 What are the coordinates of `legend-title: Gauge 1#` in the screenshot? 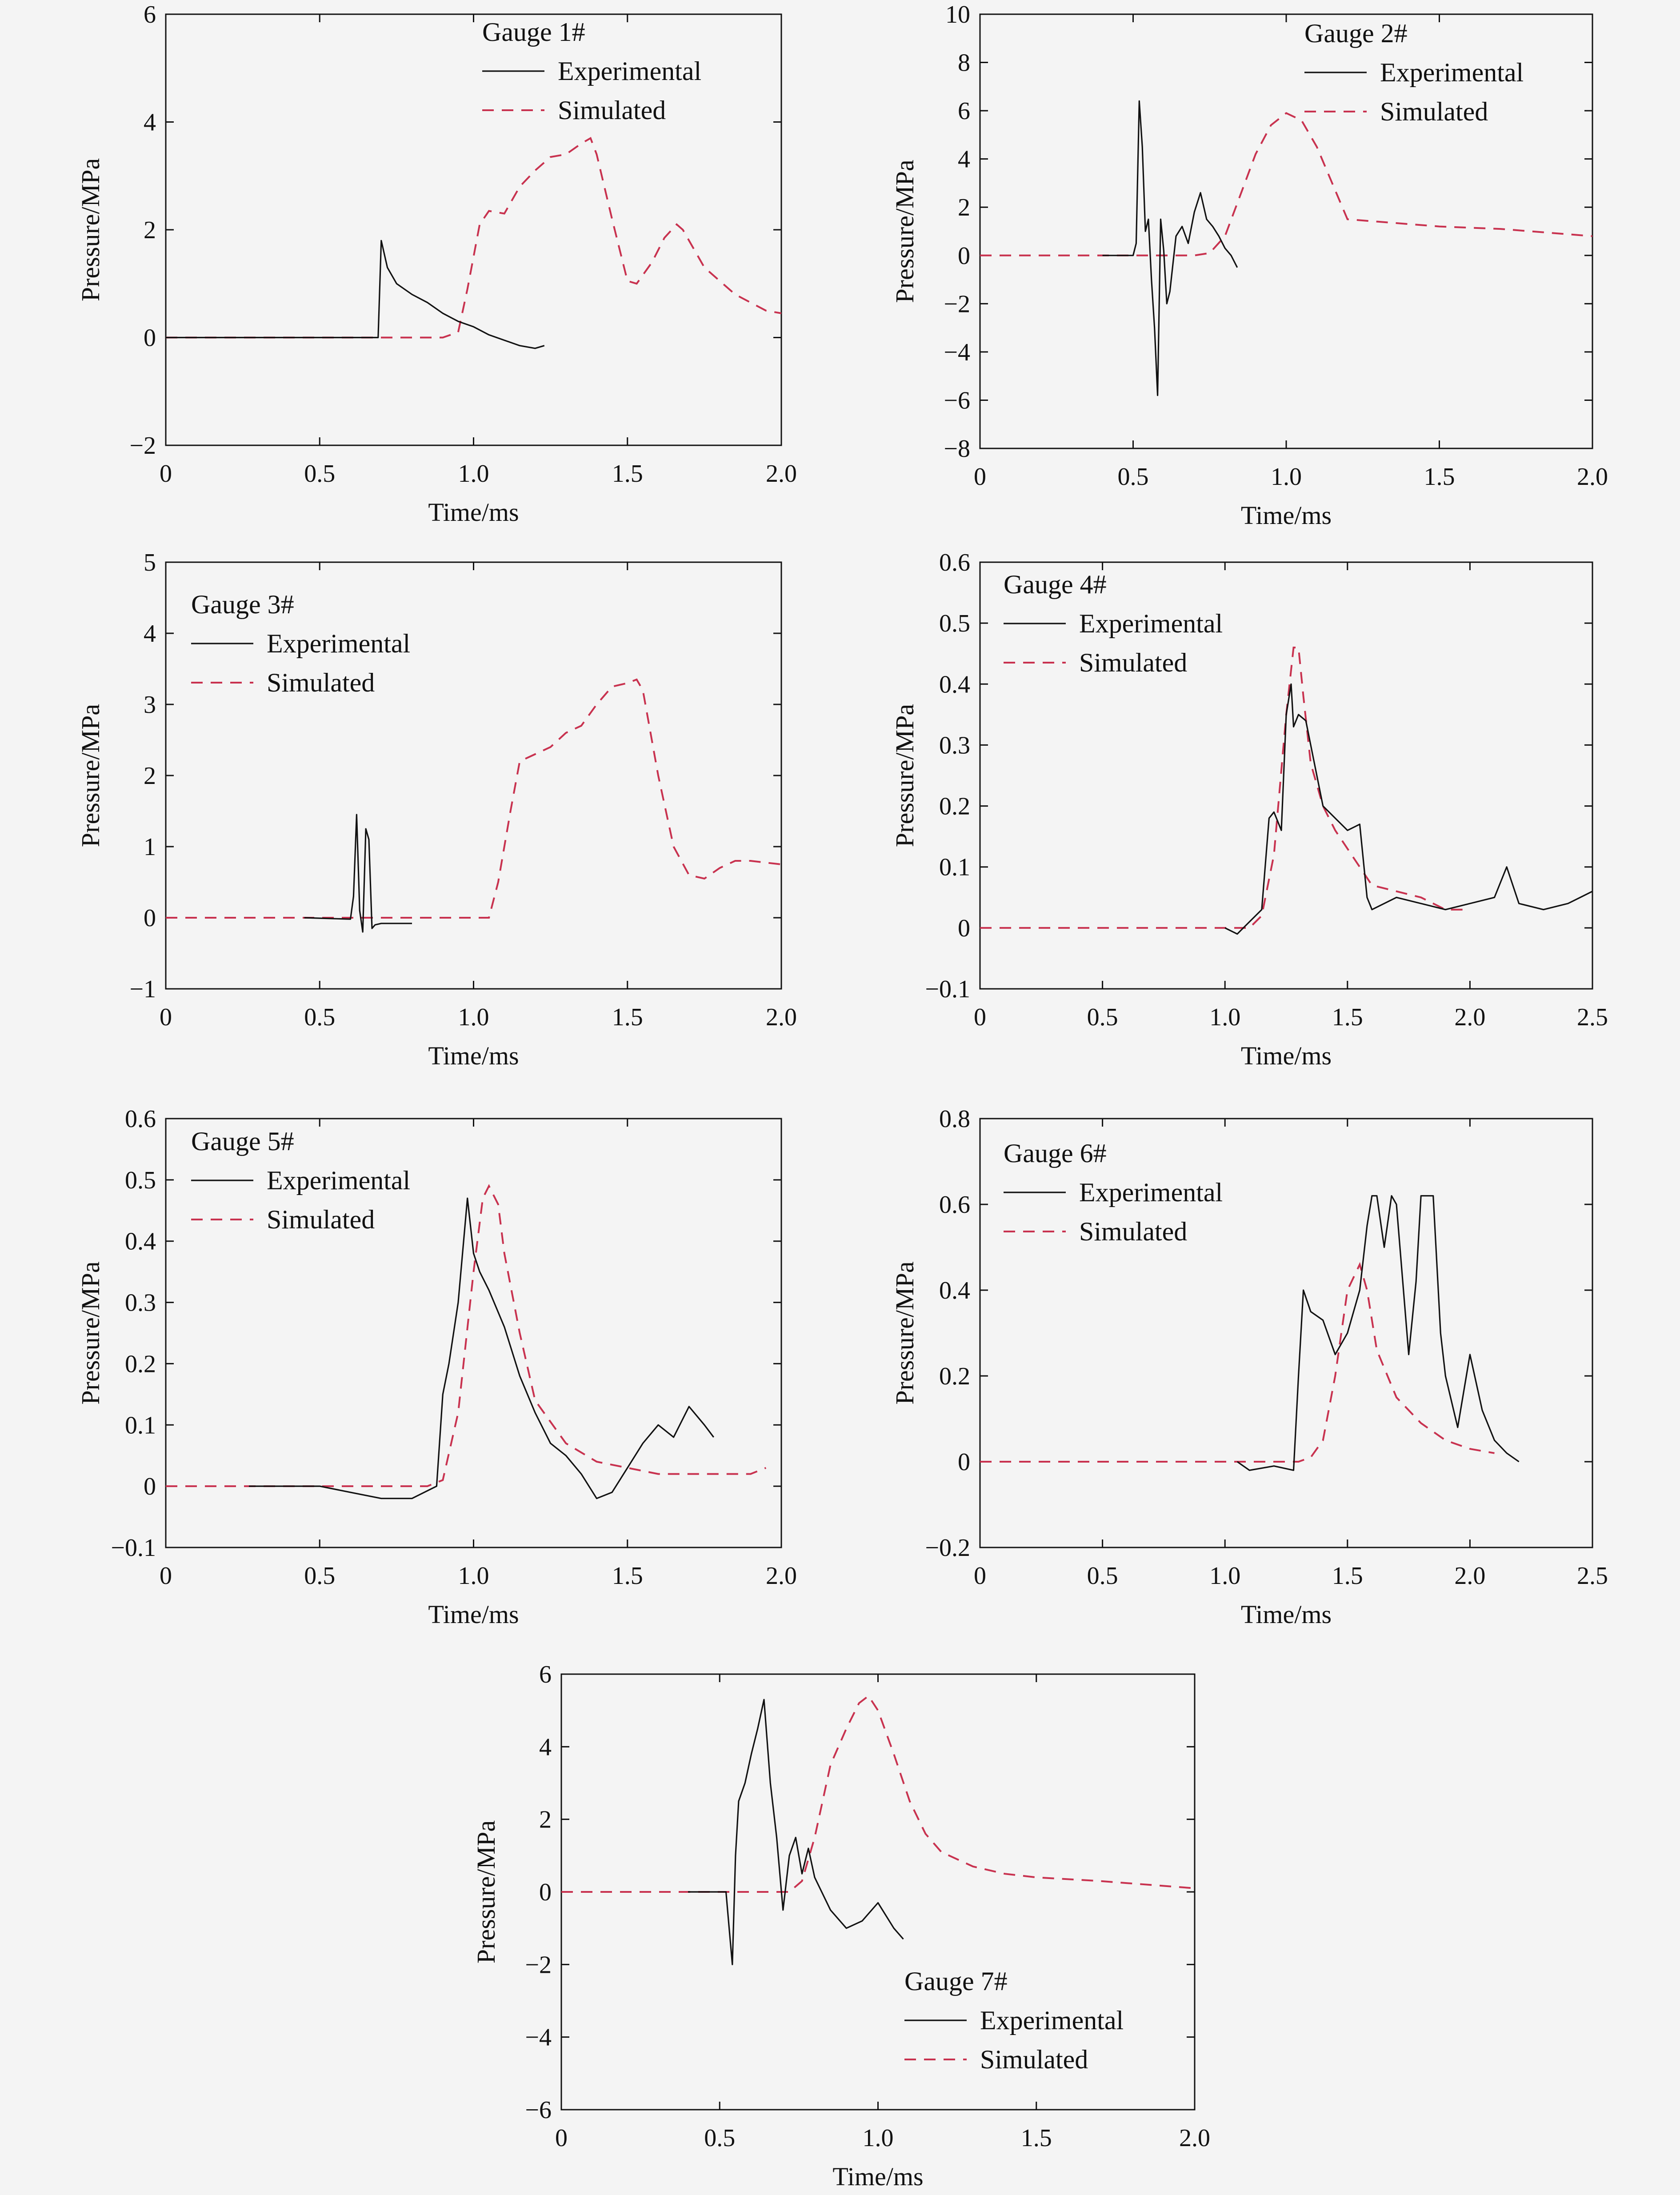 It's located at (533, 32).